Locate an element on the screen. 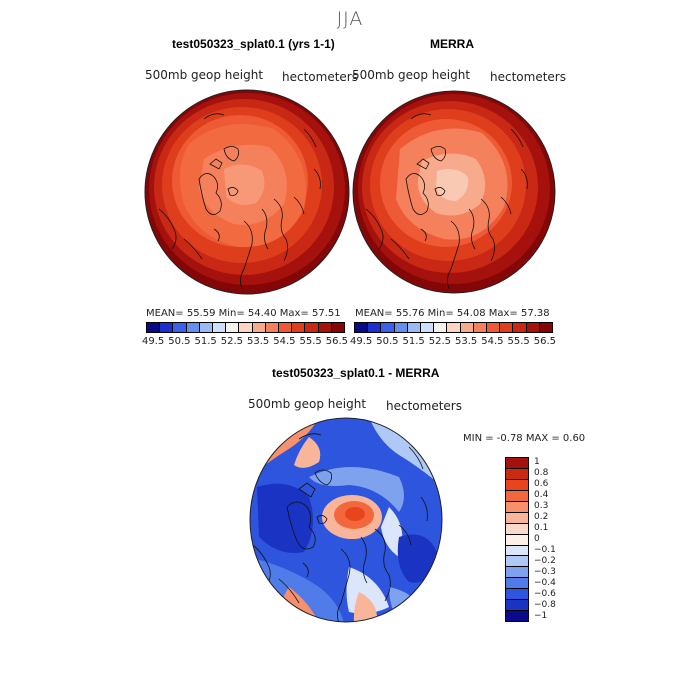 The height and width of the screenshot is (700, 700). panel-2-colorbar-label: 49.5 is located at coordinates (361, 341).